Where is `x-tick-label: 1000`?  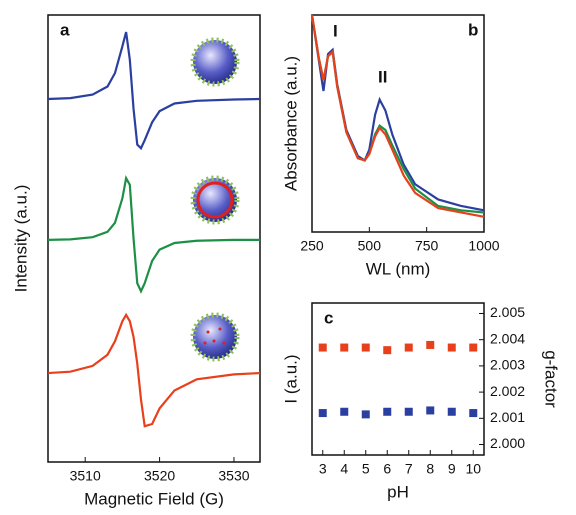 x-tick-label: 1000 is located at coordinates (483, 246).